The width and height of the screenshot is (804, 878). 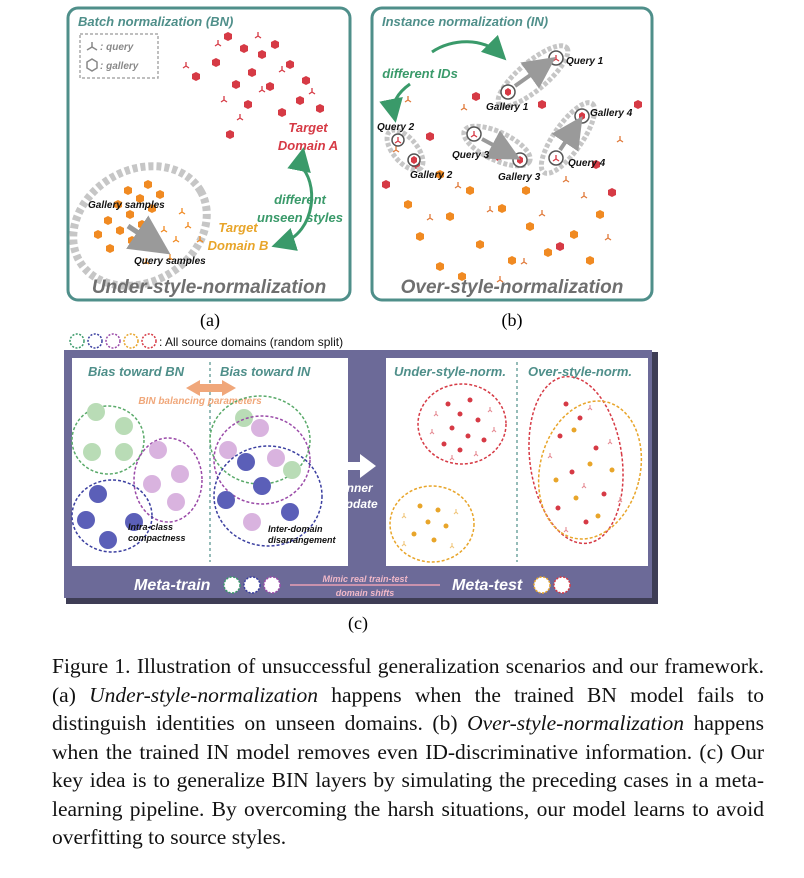 I want to click on under-yellow-cluster, so click(x=432, y=524).